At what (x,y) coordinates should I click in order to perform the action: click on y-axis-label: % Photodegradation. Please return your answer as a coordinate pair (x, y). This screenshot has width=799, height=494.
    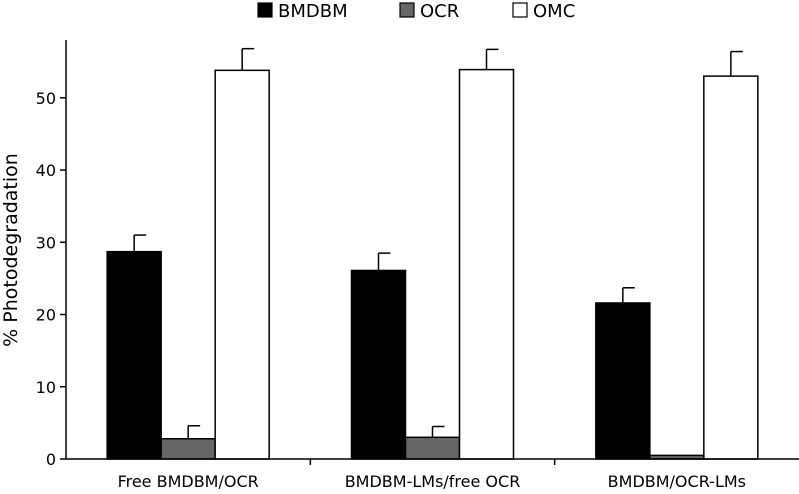
    Looking at the image, I should click on (11, 250).